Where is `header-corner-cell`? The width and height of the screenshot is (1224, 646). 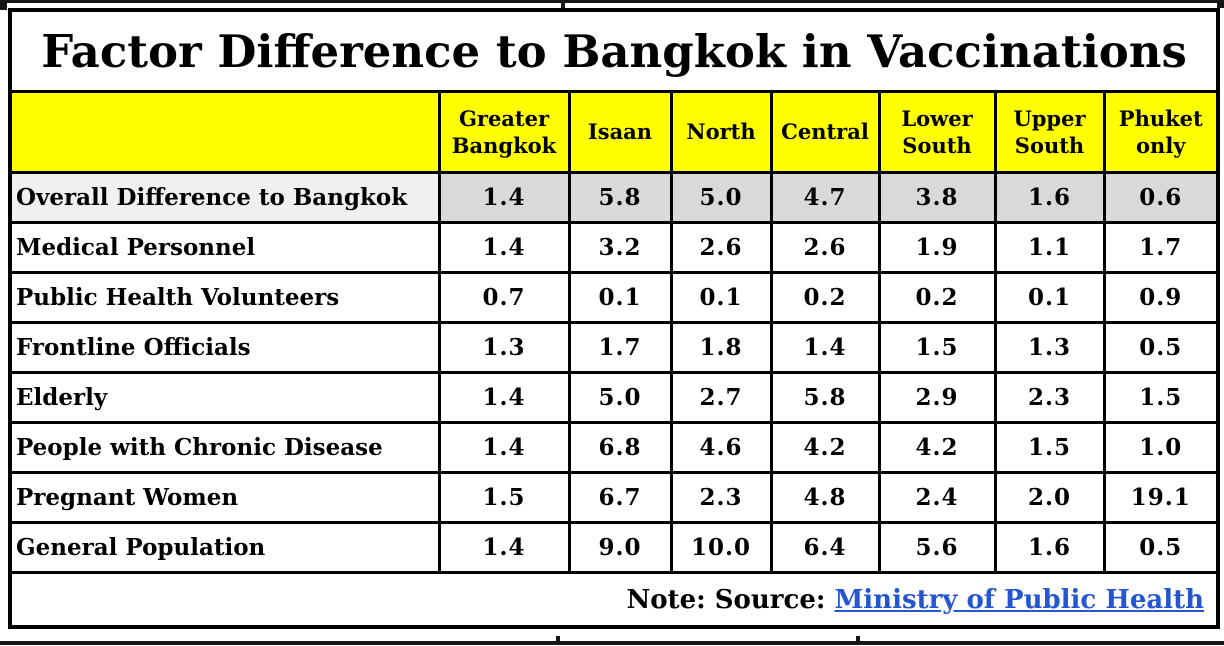
header-corner-cell is located at coordinates (224, 132).